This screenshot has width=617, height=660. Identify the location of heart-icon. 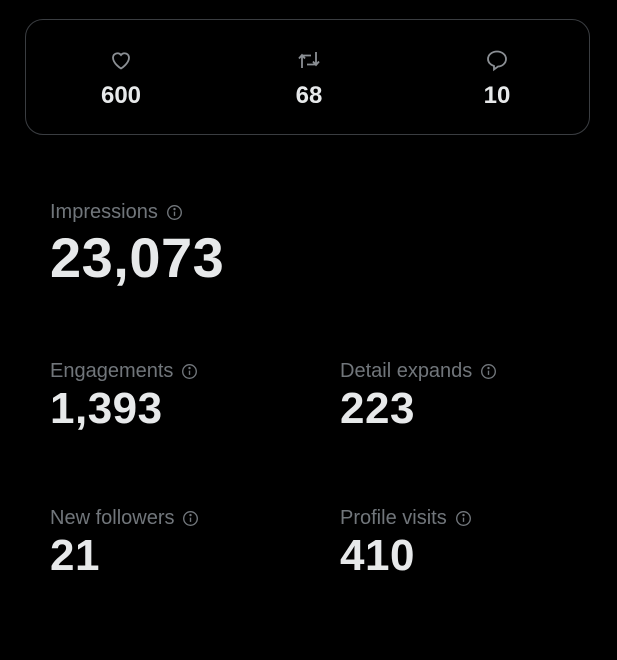
(121, 61).